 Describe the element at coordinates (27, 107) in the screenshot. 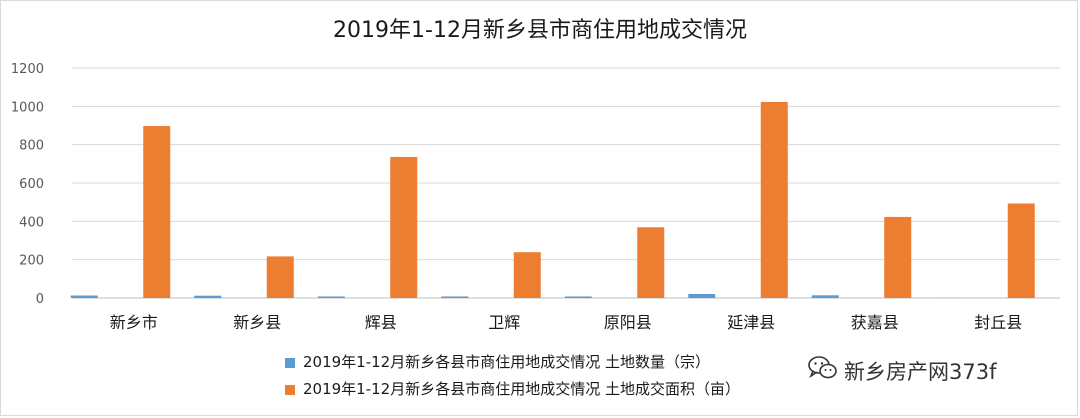

I see `y-tick-label: 1000` at that location.